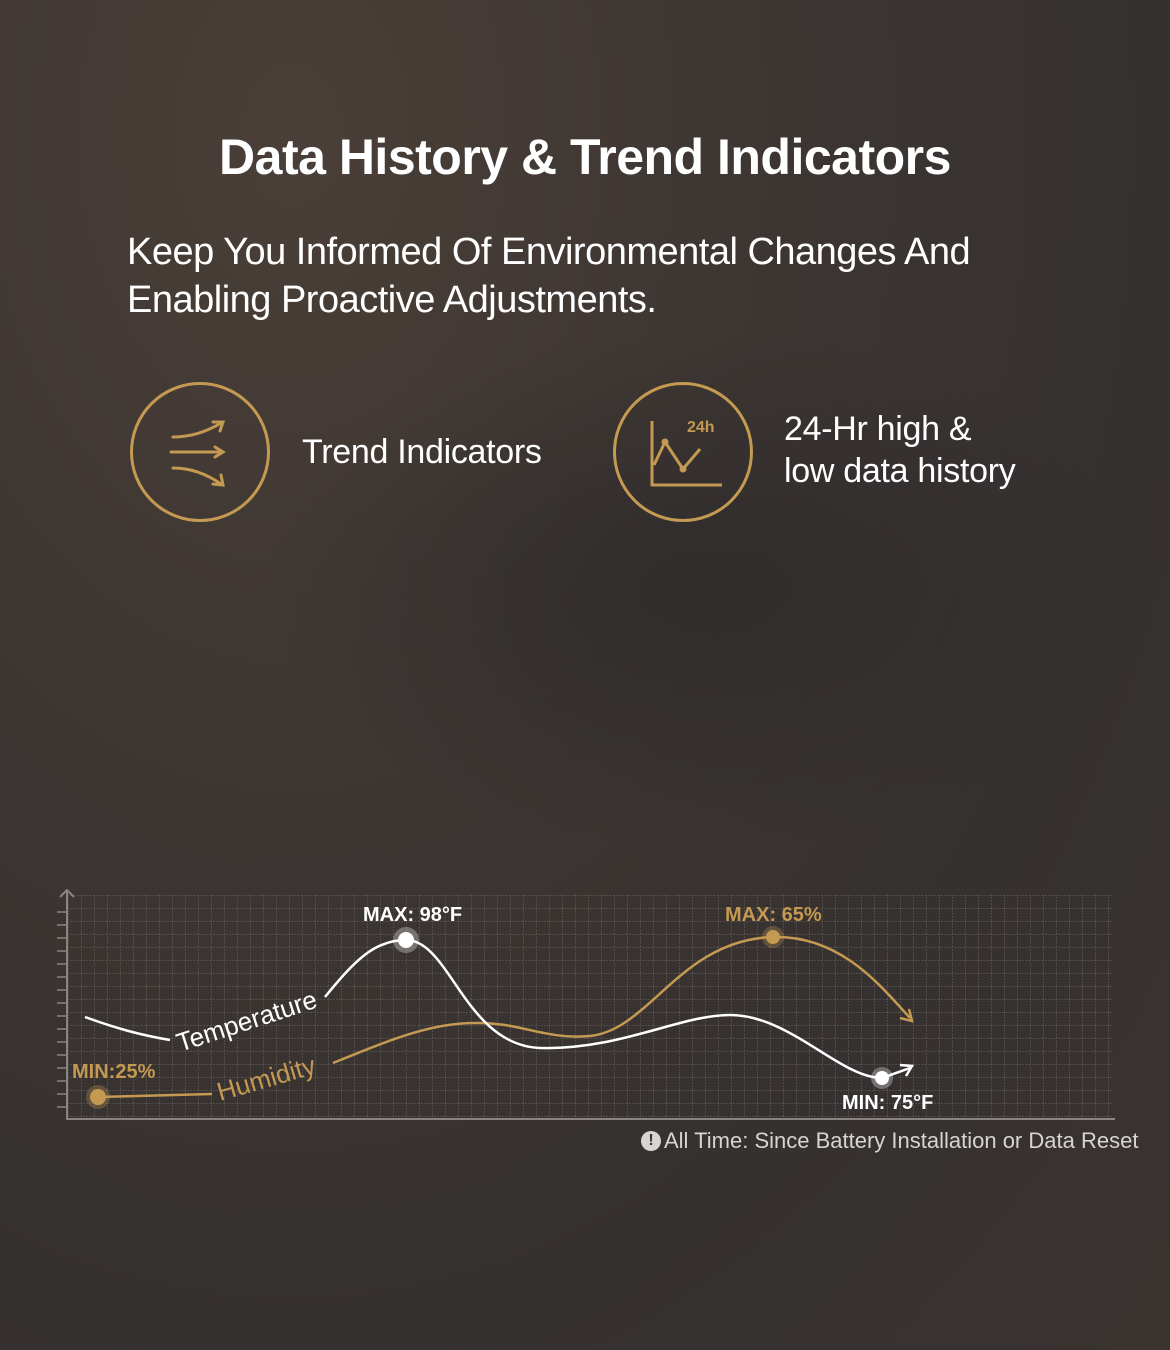 Image resolution: width=1170 pixels, height=1350 pixels. Describe the element at coordinates (412, 915) in the screenshot. I see `temp-max-label: MAX: 98°F` at that location.